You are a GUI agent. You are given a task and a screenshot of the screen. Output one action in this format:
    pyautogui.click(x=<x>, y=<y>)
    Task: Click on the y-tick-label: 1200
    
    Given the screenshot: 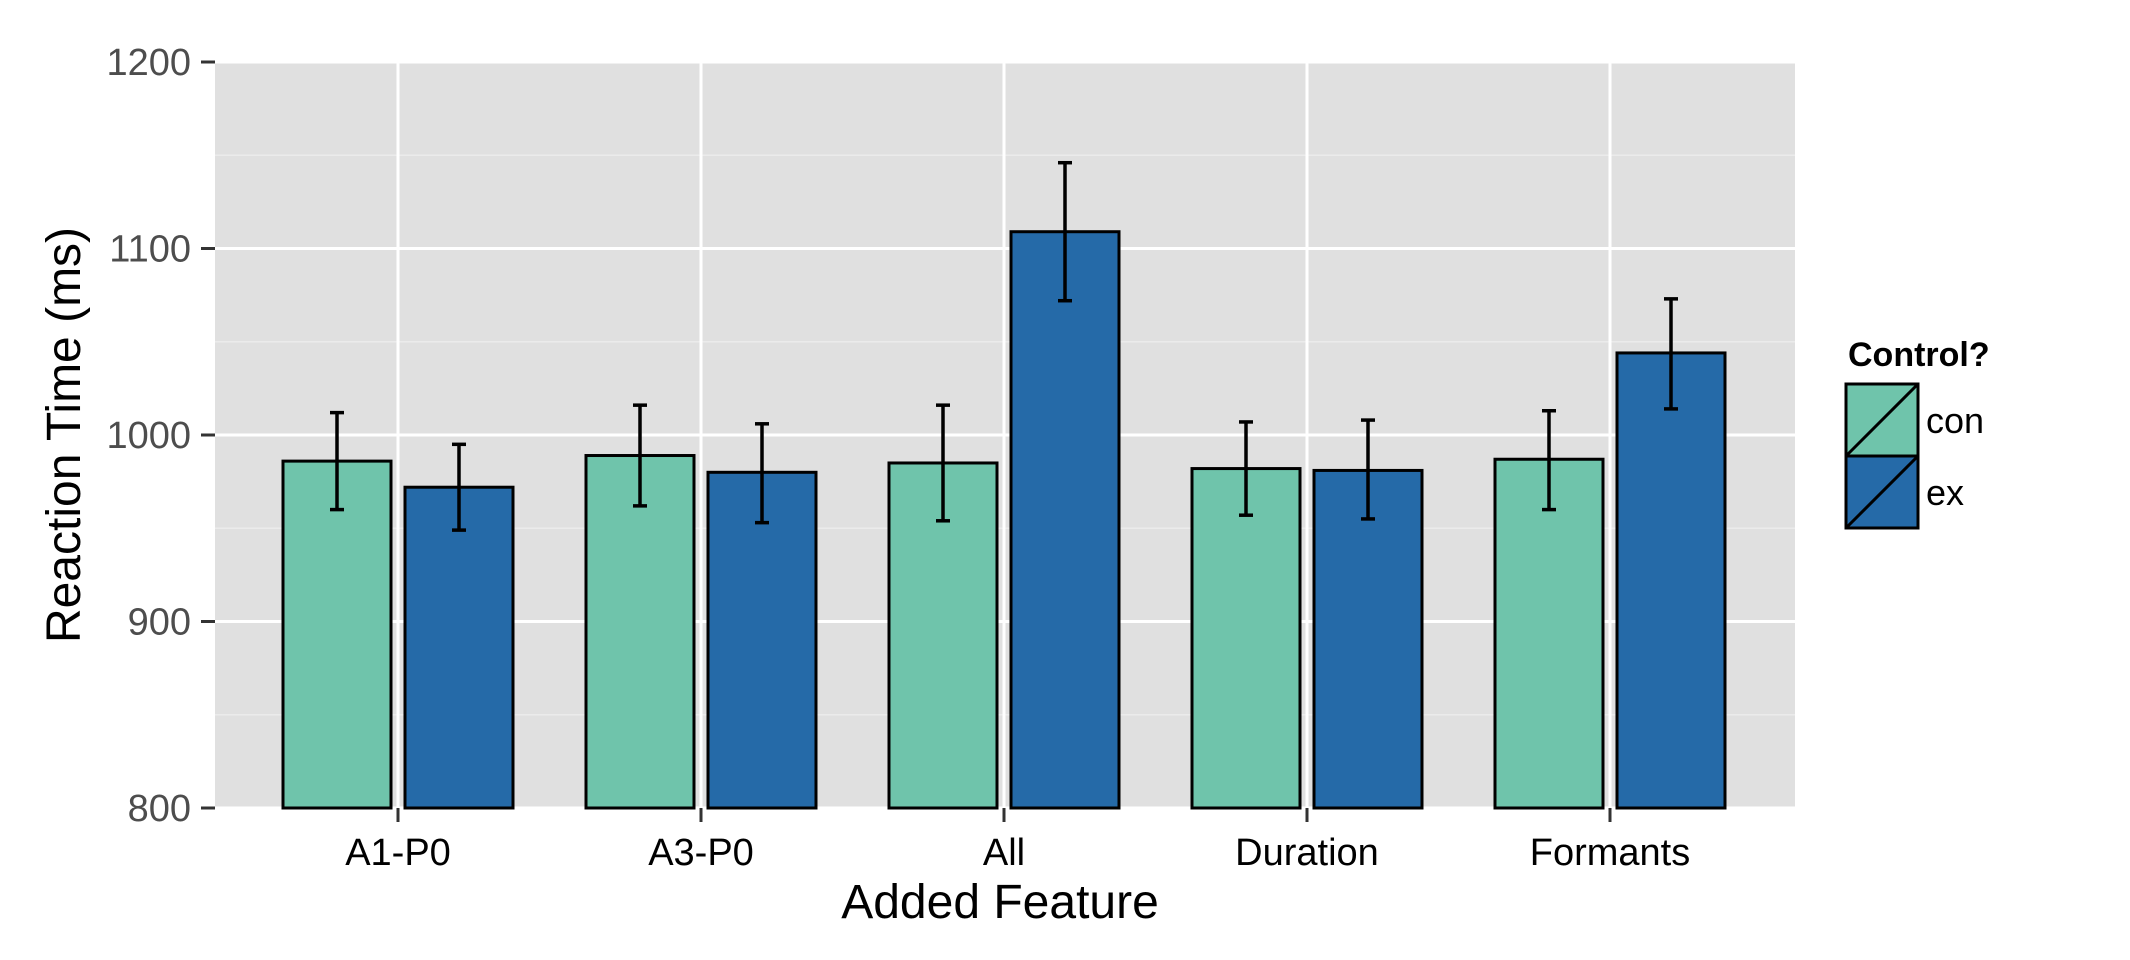 What is the action you would take?
    pyautogui.click(x=148, y=63)
    